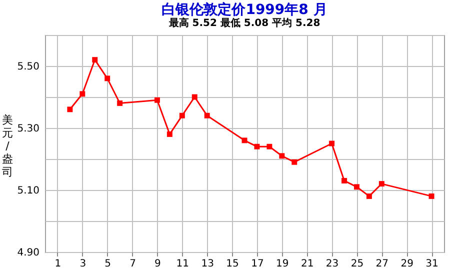 The height and width of the screenshot is (275, 450). Describe the element at coordinates (245, 9) in the screenshot. I see `chart-title: 白银伦敦定价1999年8 月` at that location.